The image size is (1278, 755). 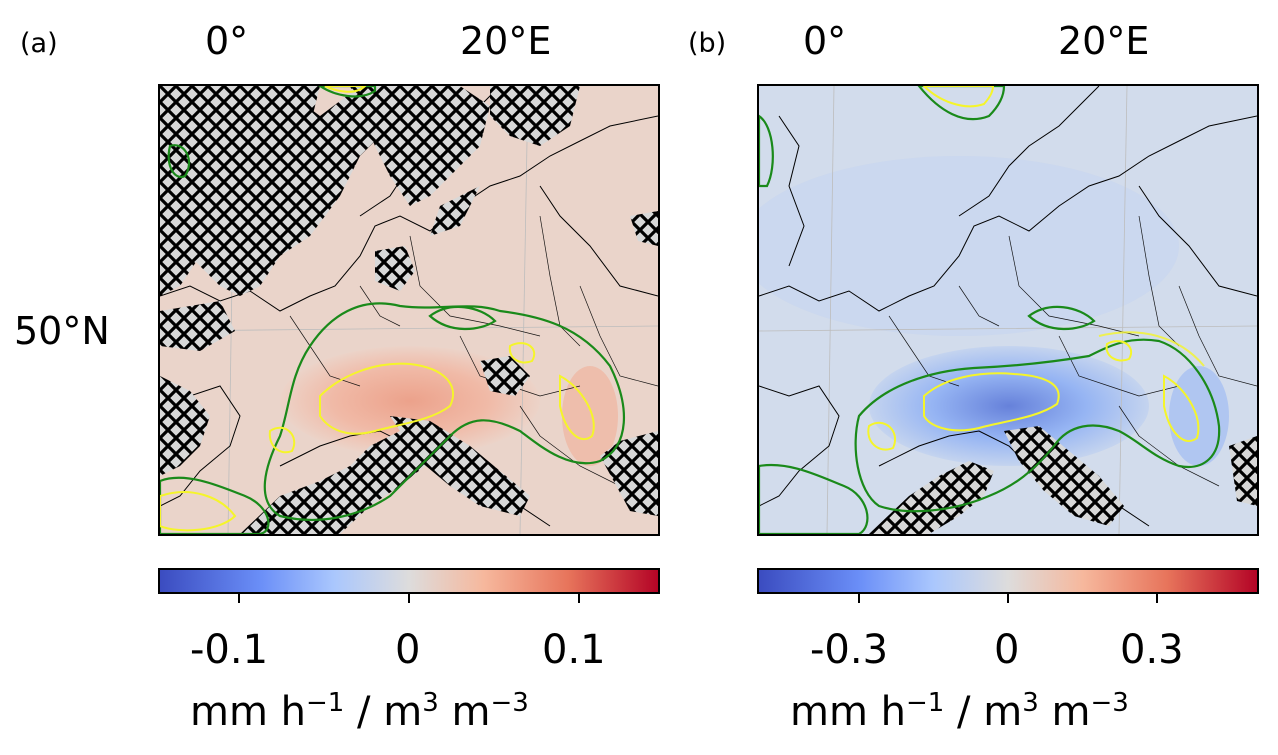 I want to click on panel-b-cb-units: mm h−1 / m3 m−3, so click(x=959, y=711).